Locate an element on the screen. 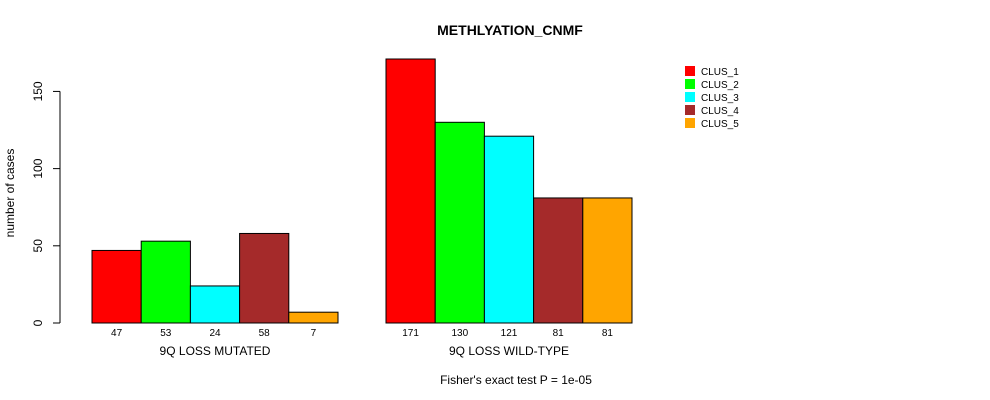 The height and width of the screenshot is (400, 990). legend-label: CLUS_5 is located at coordinates (720, 124).